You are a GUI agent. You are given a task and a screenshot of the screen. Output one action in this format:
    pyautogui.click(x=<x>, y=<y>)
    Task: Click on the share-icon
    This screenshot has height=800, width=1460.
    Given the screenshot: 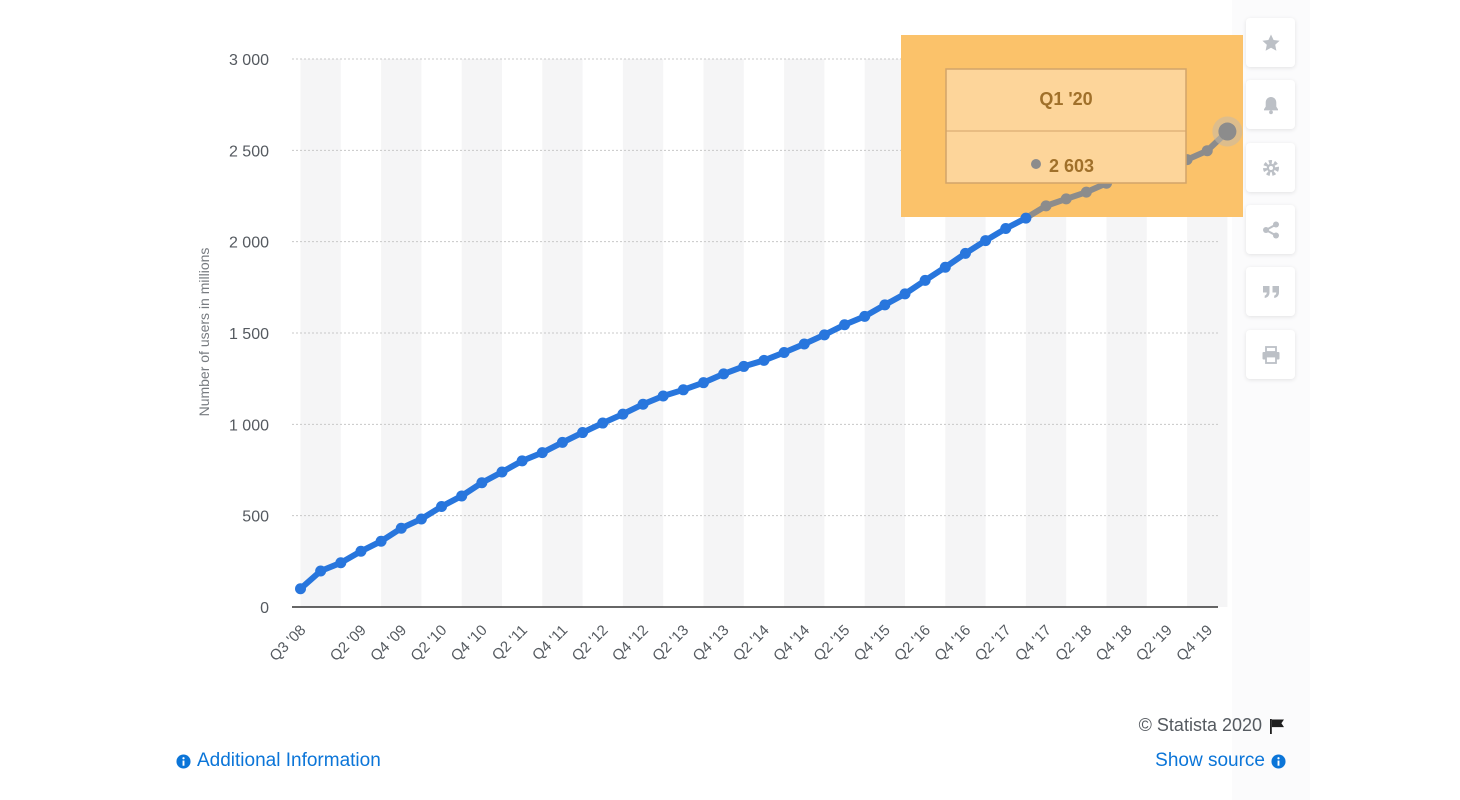 What is the action you would take?
    pyautogui.click(x=1270, y=229)
    